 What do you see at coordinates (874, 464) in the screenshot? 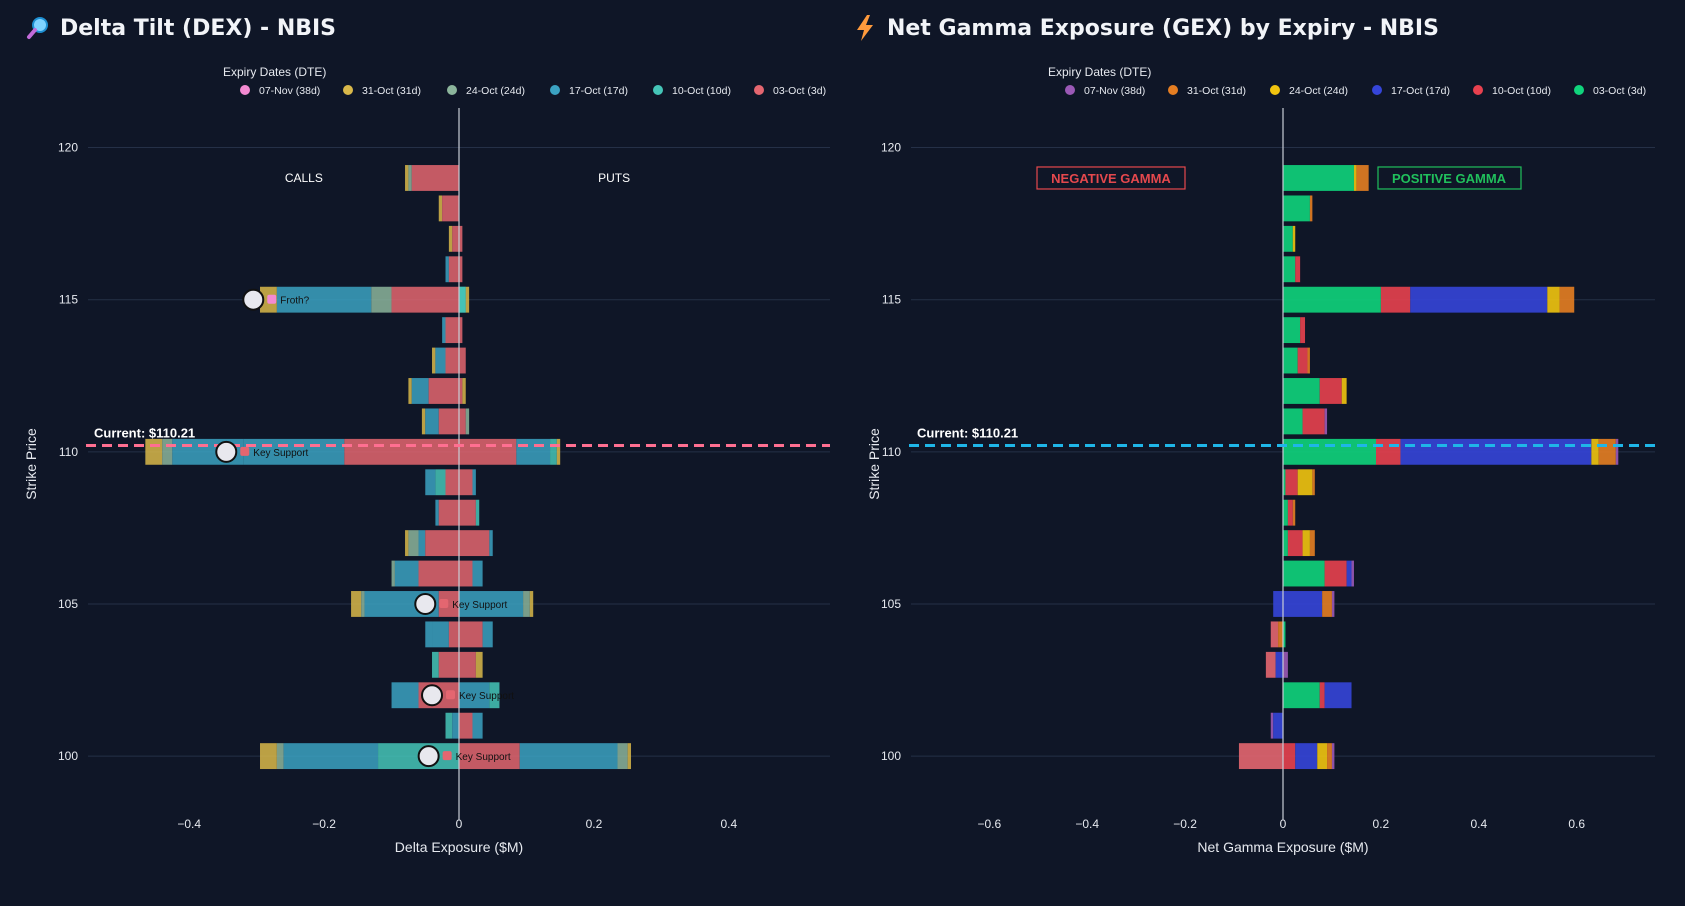
I see `y-axis-label: Strike Price` at bounding box center [874, 464].